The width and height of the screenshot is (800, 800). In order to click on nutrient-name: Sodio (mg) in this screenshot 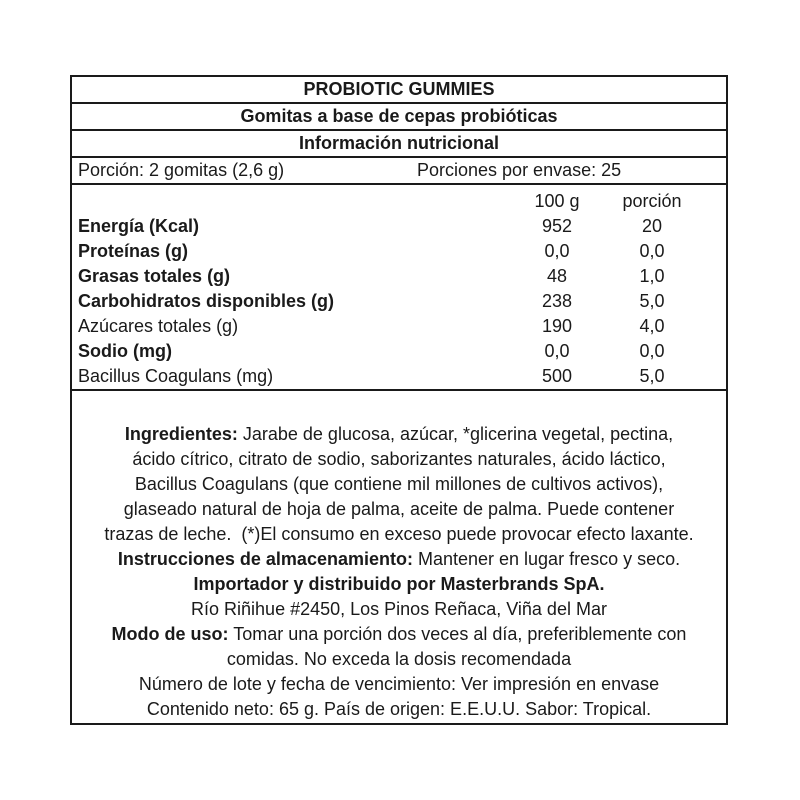, I will do `click(125, 351)`.